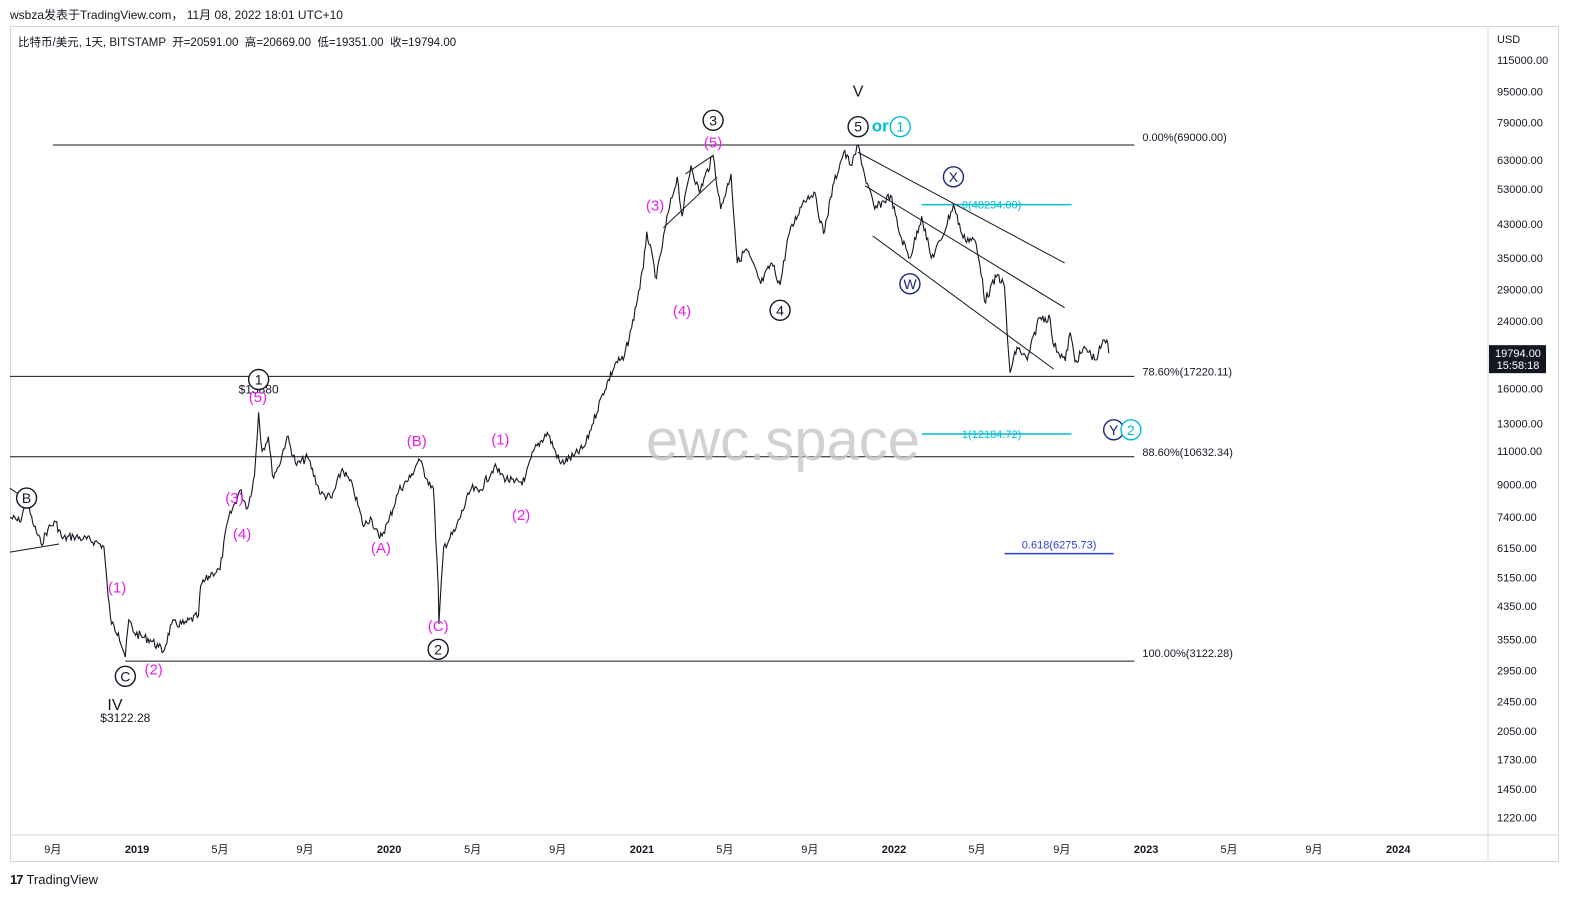  I want to click on y-tick-label: 115000.00, so click(1522, 61).